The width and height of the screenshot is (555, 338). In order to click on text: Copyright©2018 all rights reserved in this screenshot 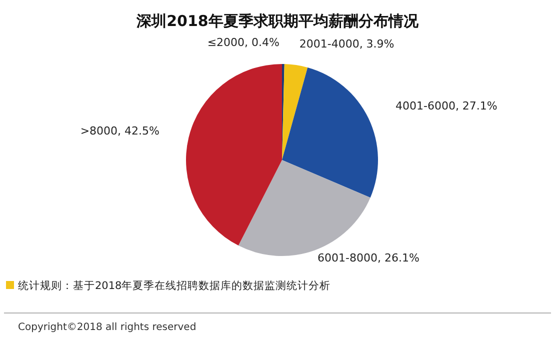, I will do `click(107, 327)`.